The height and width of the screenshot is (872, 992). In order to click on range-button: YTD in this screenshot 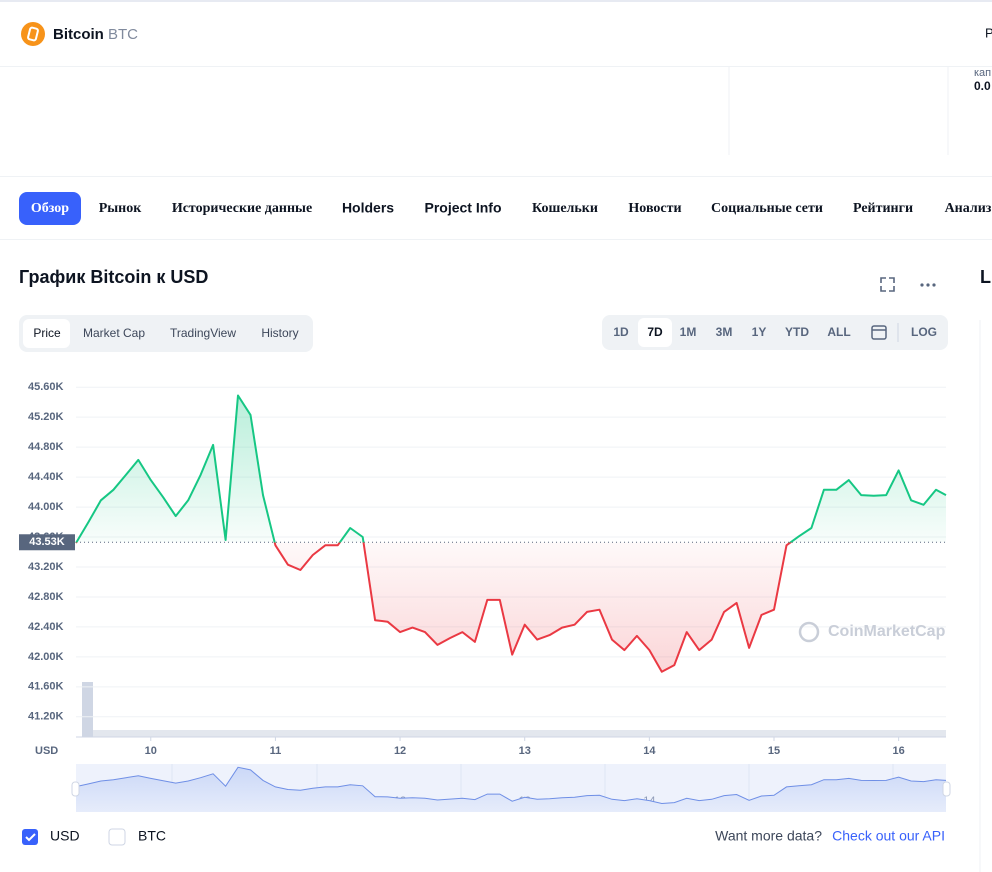, I will do `click(797, 332)`.